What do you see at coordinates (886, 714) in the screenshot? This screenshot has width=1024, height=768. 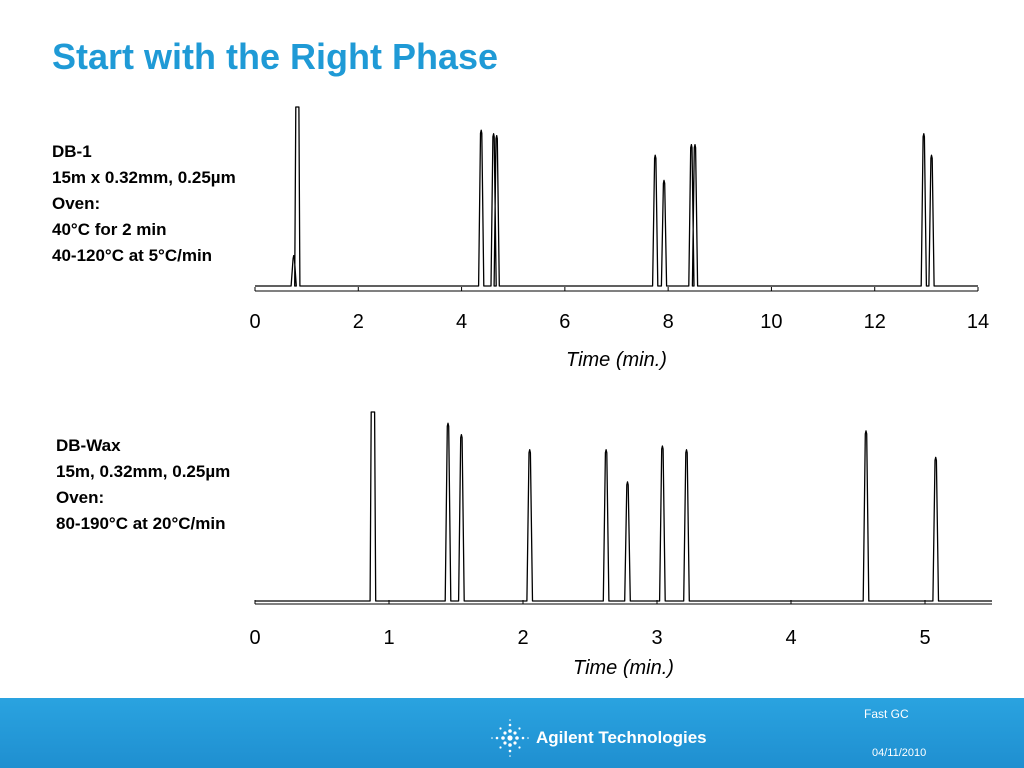 I see `footer-topic: Fast GC` at bounding box center [886, 714].